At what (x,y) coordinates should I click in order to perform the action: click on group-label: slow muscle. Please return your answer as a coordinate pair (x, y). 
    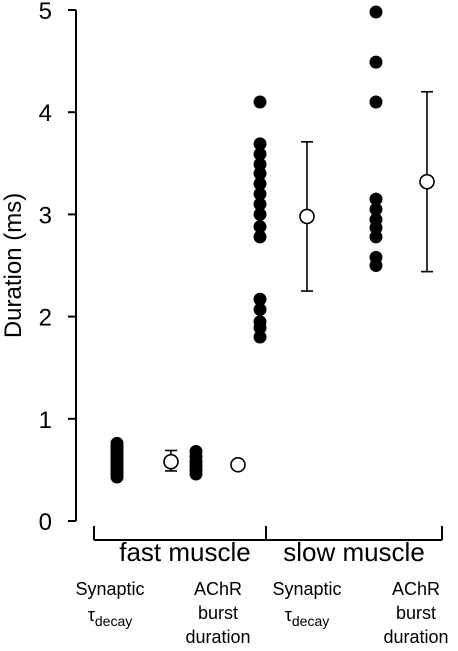
    Looking at the image, I should click on (354, 552).